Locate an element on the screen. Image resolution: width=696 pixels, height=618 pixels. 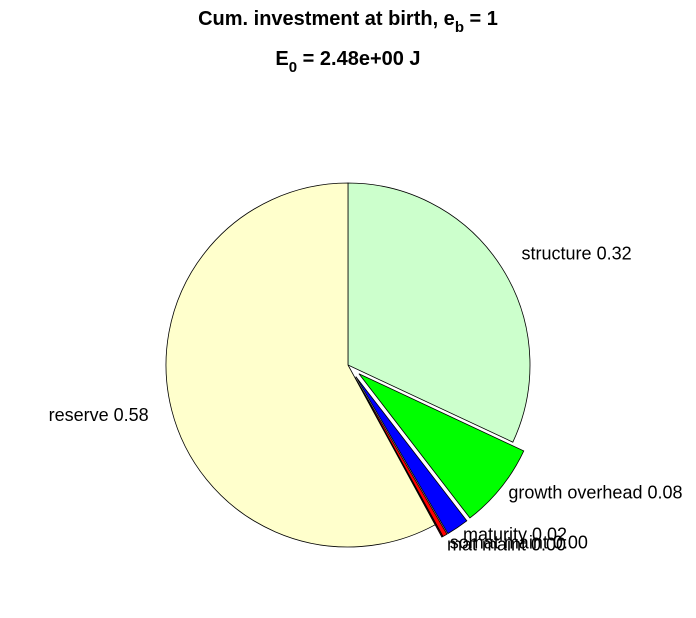
subtitle-tail: = 2.48e+00 J is located at coordinates (358, 59).